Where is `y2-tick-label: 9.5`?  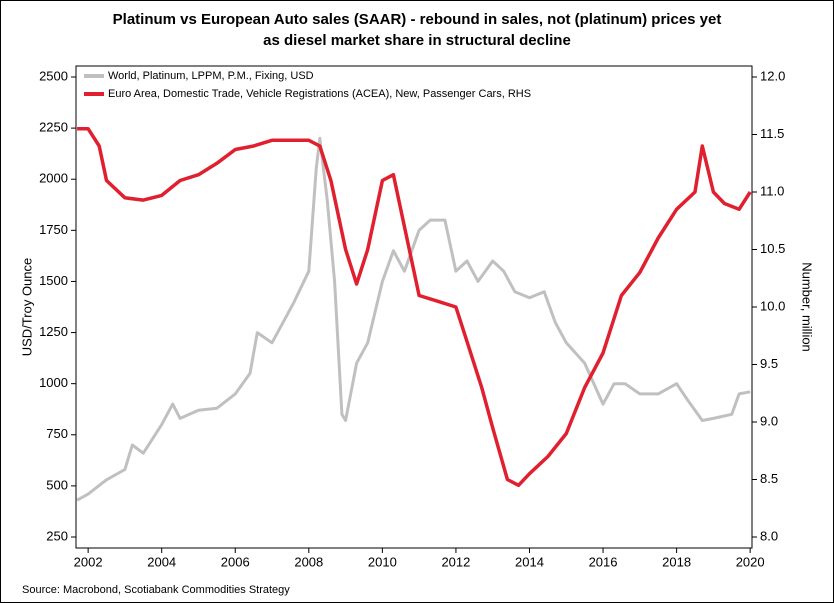 y2-tick-label: 9.5 is located at coordinates (769, 363).